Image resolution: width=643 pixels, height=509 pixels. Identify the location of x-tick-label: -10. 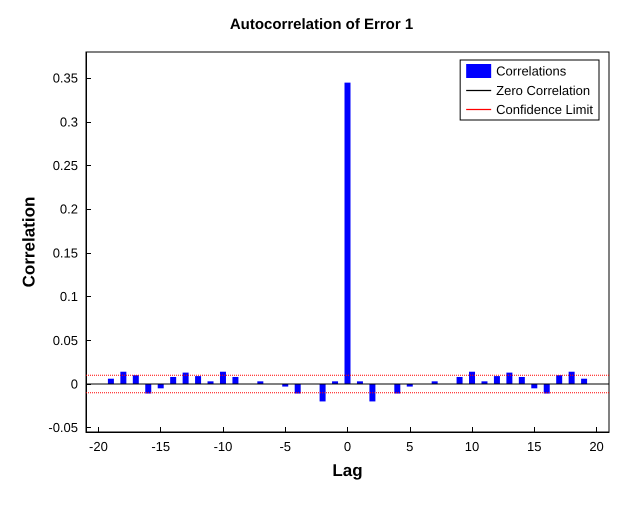
(223, 446).